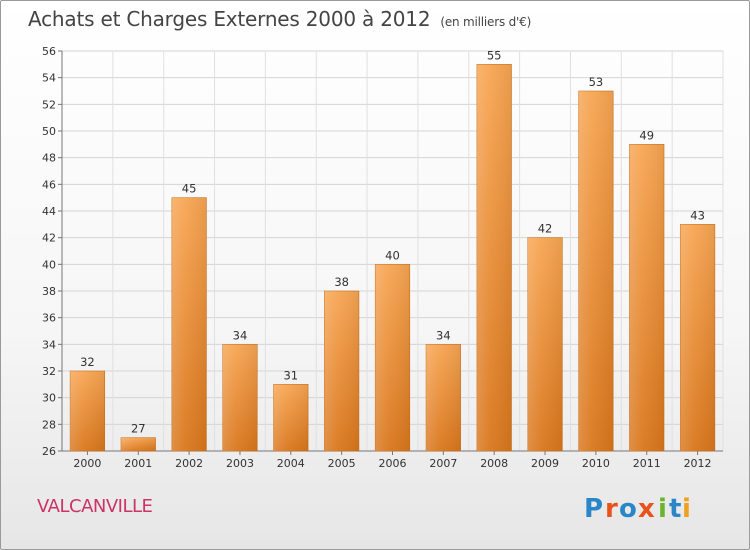 The width and height of the screenshot is (750, 550). What do you see at coordinates (646, 509) in the screenshot?
I see `logo-letter: x` at bounding box center [646, 509].